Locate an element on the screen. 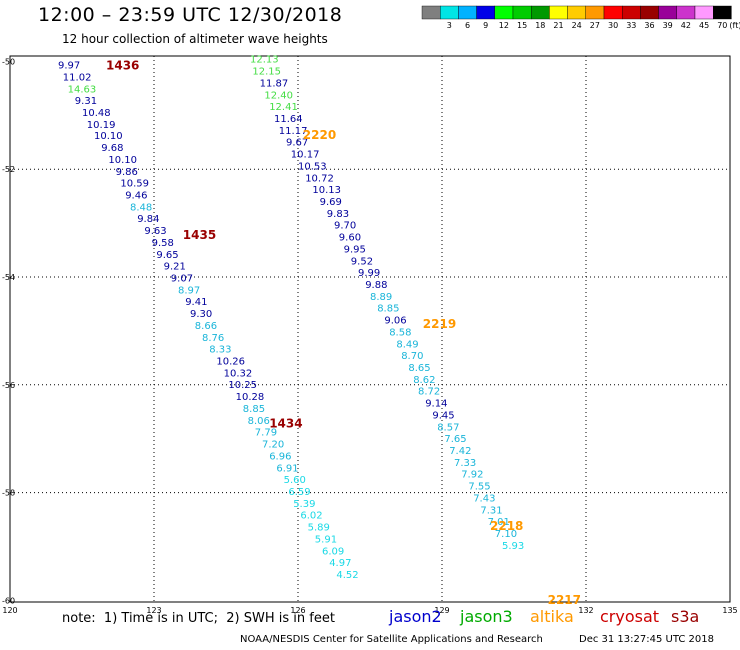 The height and width of the screenshot is (650, 740). swh-value-label: 9.69 is located at coordinates (331, 202).